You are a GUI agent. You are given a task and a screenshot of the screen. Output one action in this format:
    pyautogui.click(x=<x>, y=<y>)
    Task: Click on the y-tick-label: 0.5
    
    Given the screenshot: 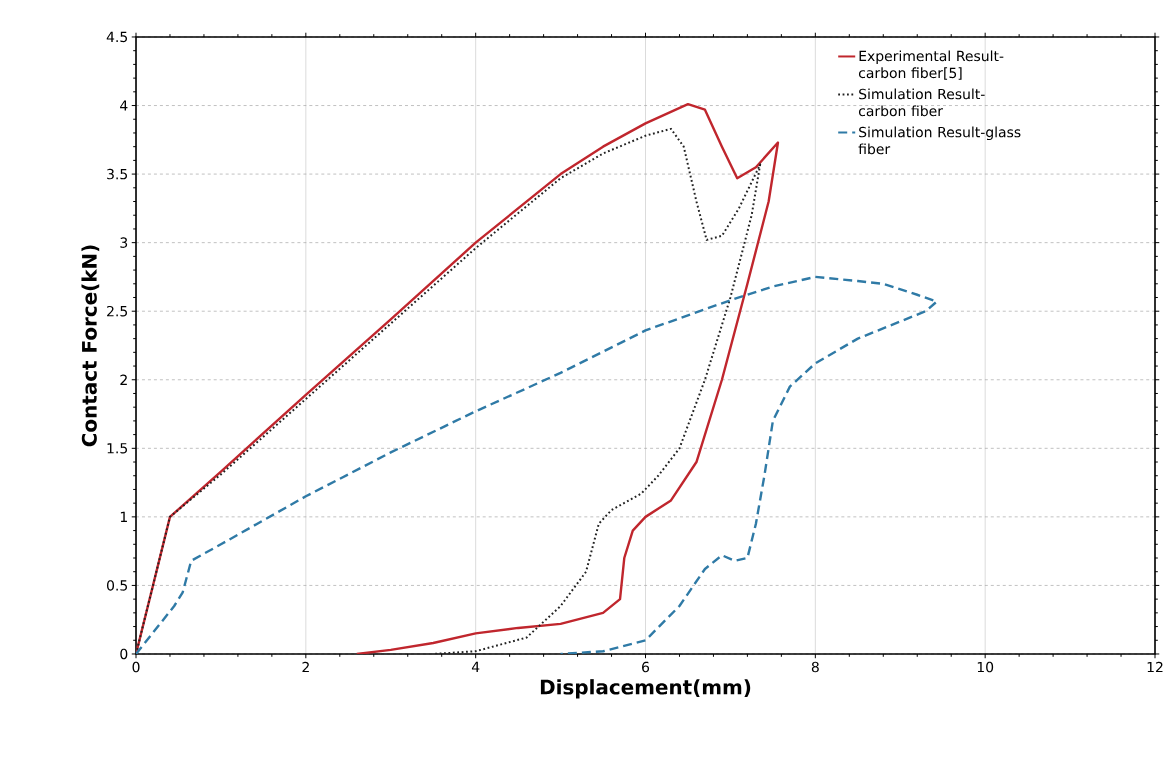 What is the action you would take?
    pyautogui.click(x=117, y=585)
    